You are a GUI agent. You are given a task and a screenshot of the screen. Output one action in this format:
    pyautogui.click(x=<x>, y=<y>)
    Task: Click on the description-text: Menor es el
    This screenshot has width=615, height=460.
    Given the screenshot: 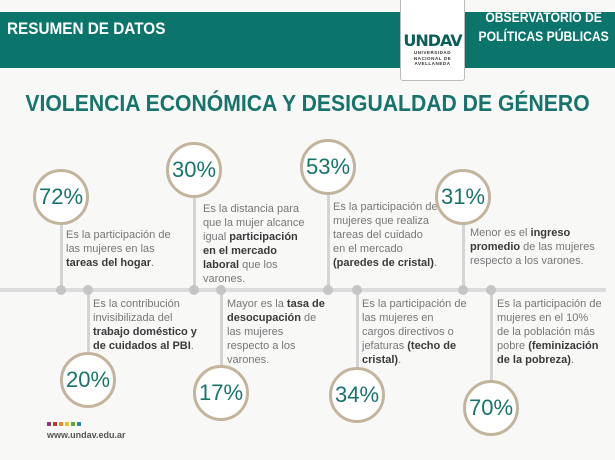 What is the action you would take?
    pyautogui.click(x=500, y=233)
    